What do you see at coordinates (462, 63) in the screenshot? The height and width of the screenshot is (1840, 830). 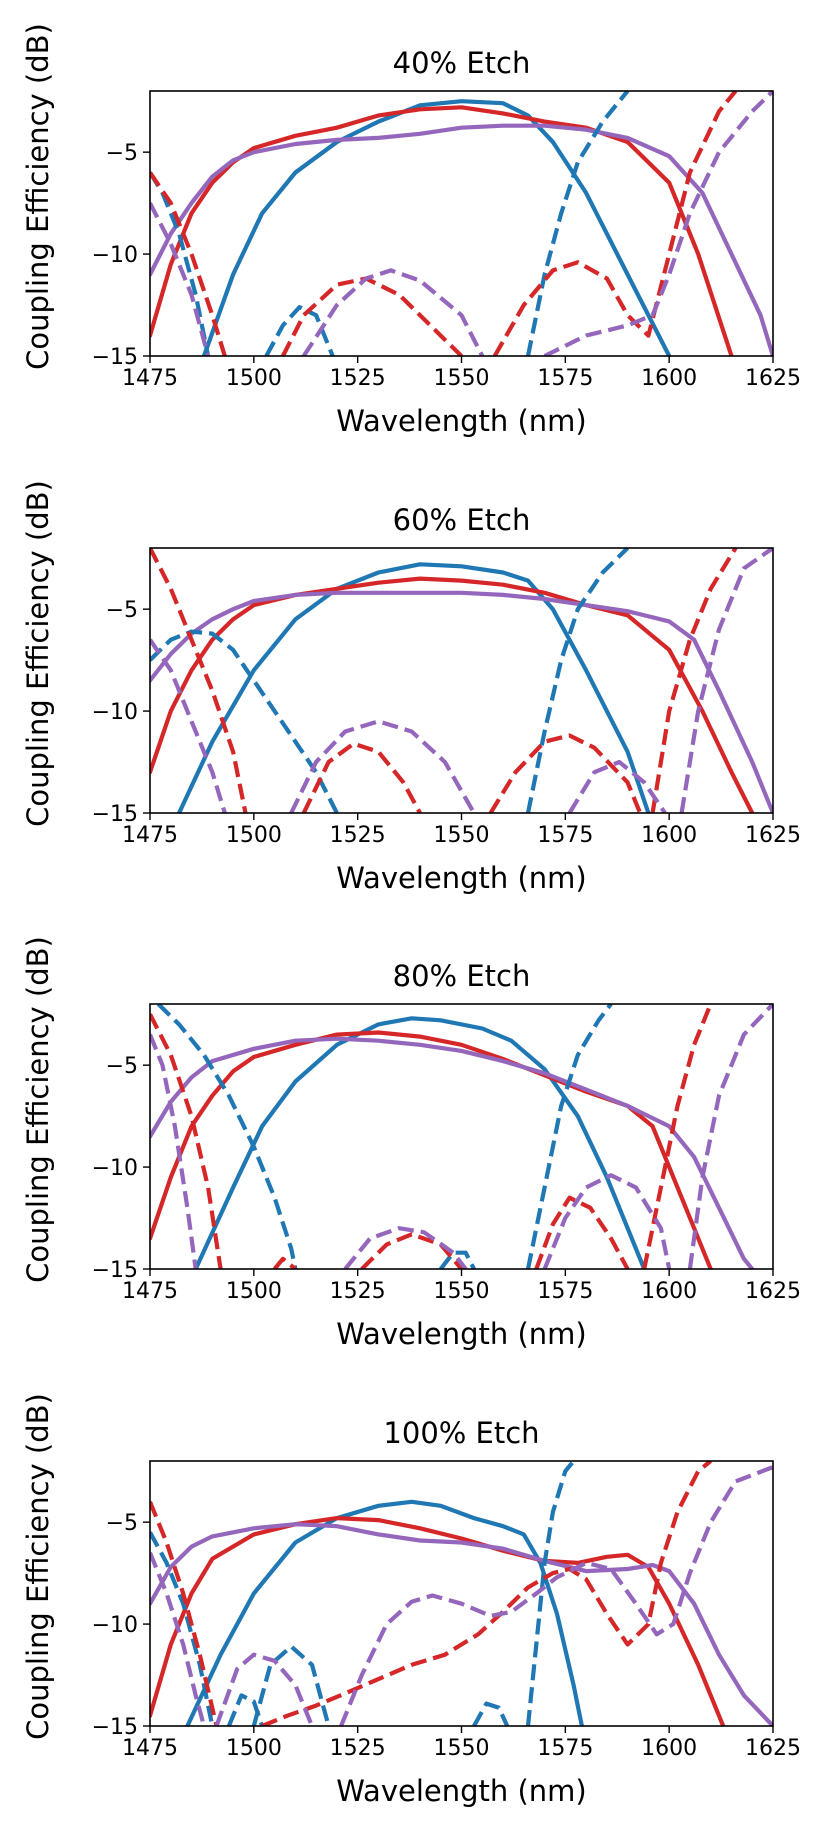 I see `chart-title: 40% Etch` at bounding box center [462, 63].